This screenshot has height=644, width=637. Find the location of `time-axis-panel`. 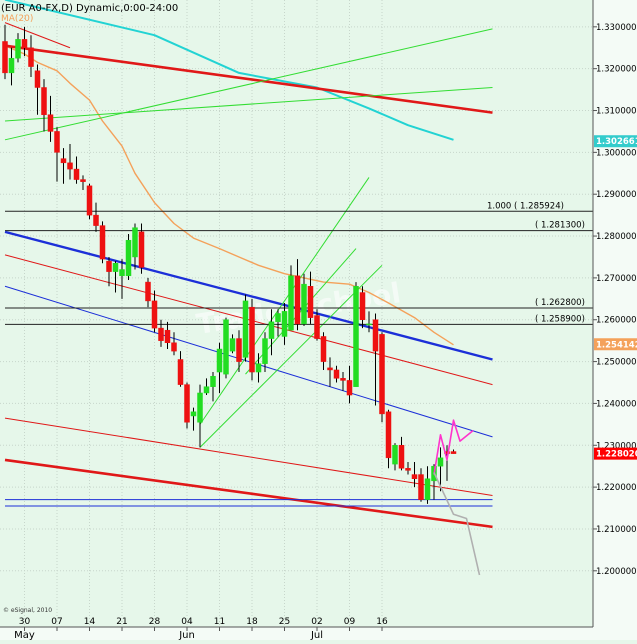

time-axis-panel is located at coordinates (318, 633).